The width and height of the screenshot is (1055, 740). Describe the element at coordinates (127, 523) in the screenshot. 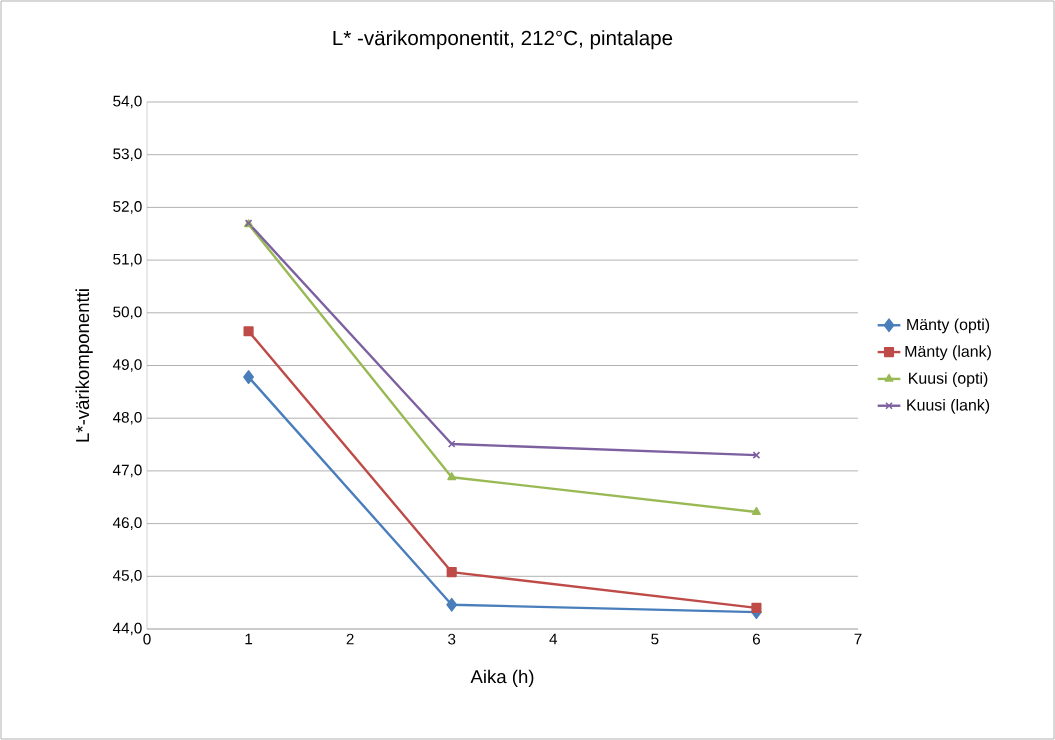

I see `y-tick-label: 46,0` at that location.